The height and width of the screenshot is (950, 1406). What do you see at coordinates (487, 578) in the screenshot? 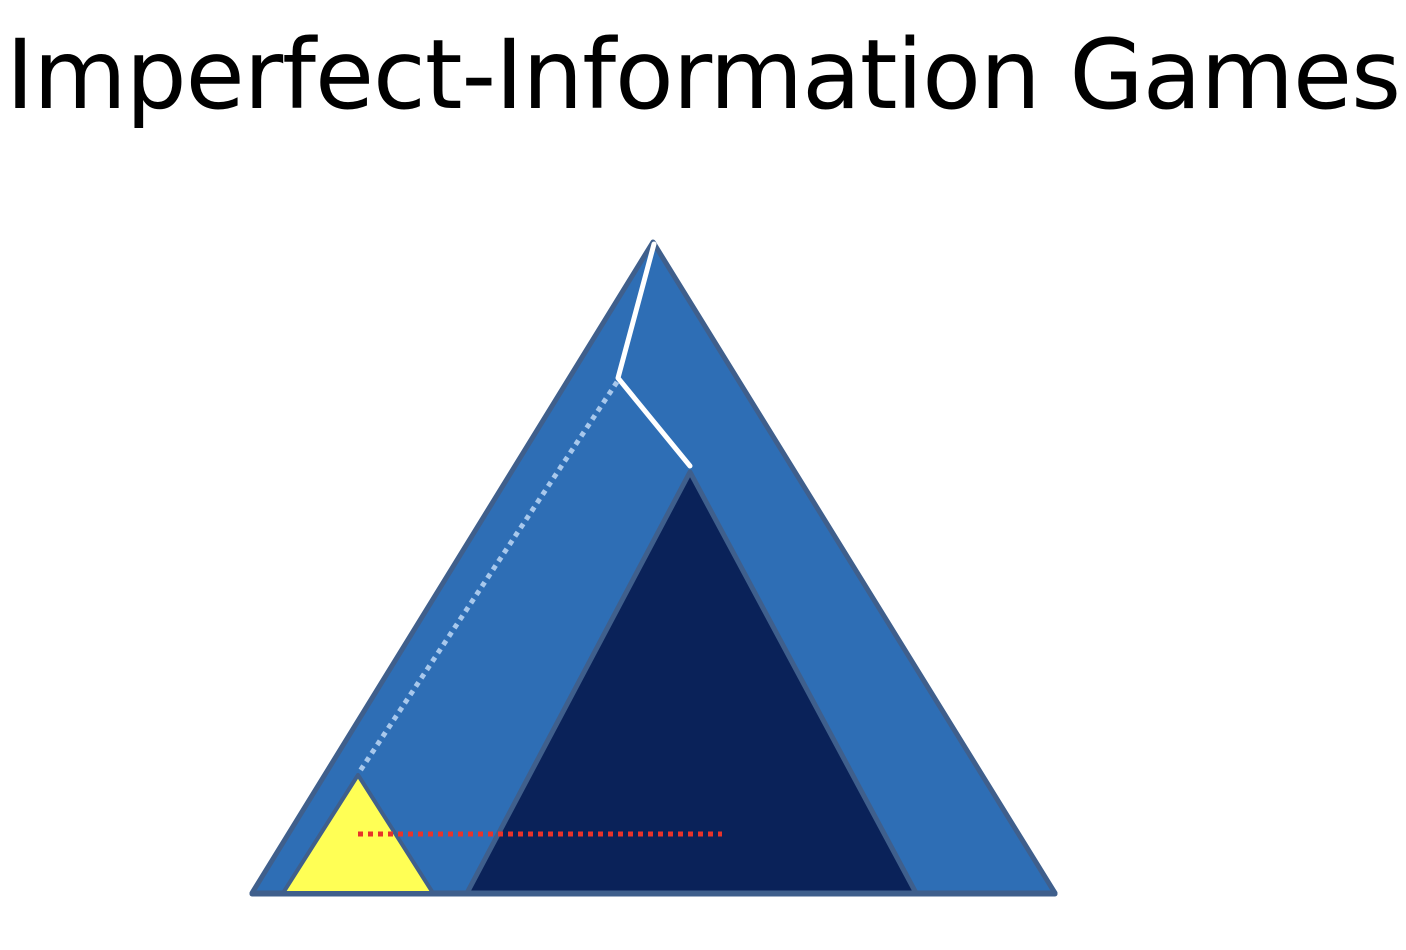
I see `dotted-path-line` at bounding box center [487, 578].